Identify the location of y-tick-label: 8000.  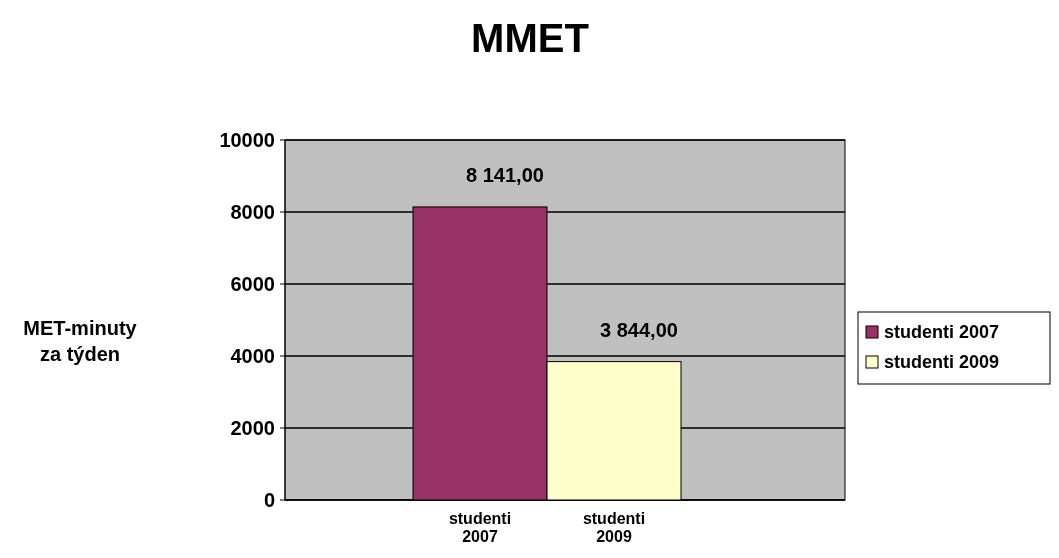
(252, 212).